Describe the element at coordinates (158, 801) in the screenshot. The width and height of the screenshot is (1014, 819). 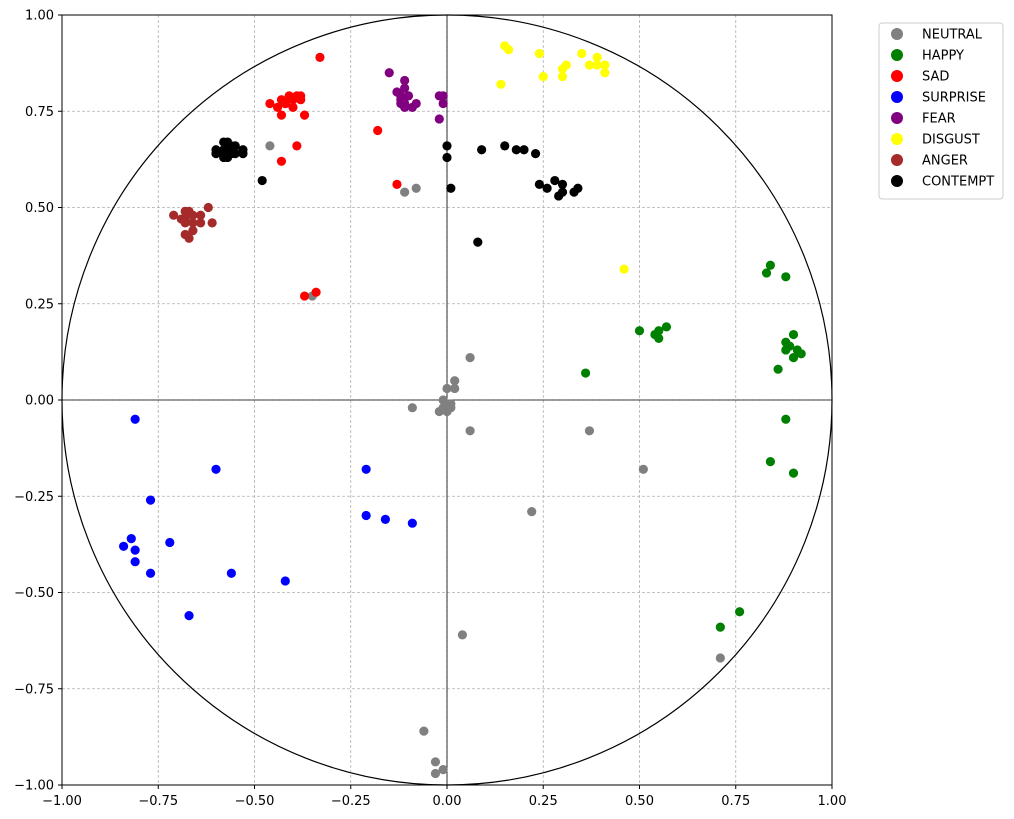
I see `x-tick-label: −0.75` at that location.